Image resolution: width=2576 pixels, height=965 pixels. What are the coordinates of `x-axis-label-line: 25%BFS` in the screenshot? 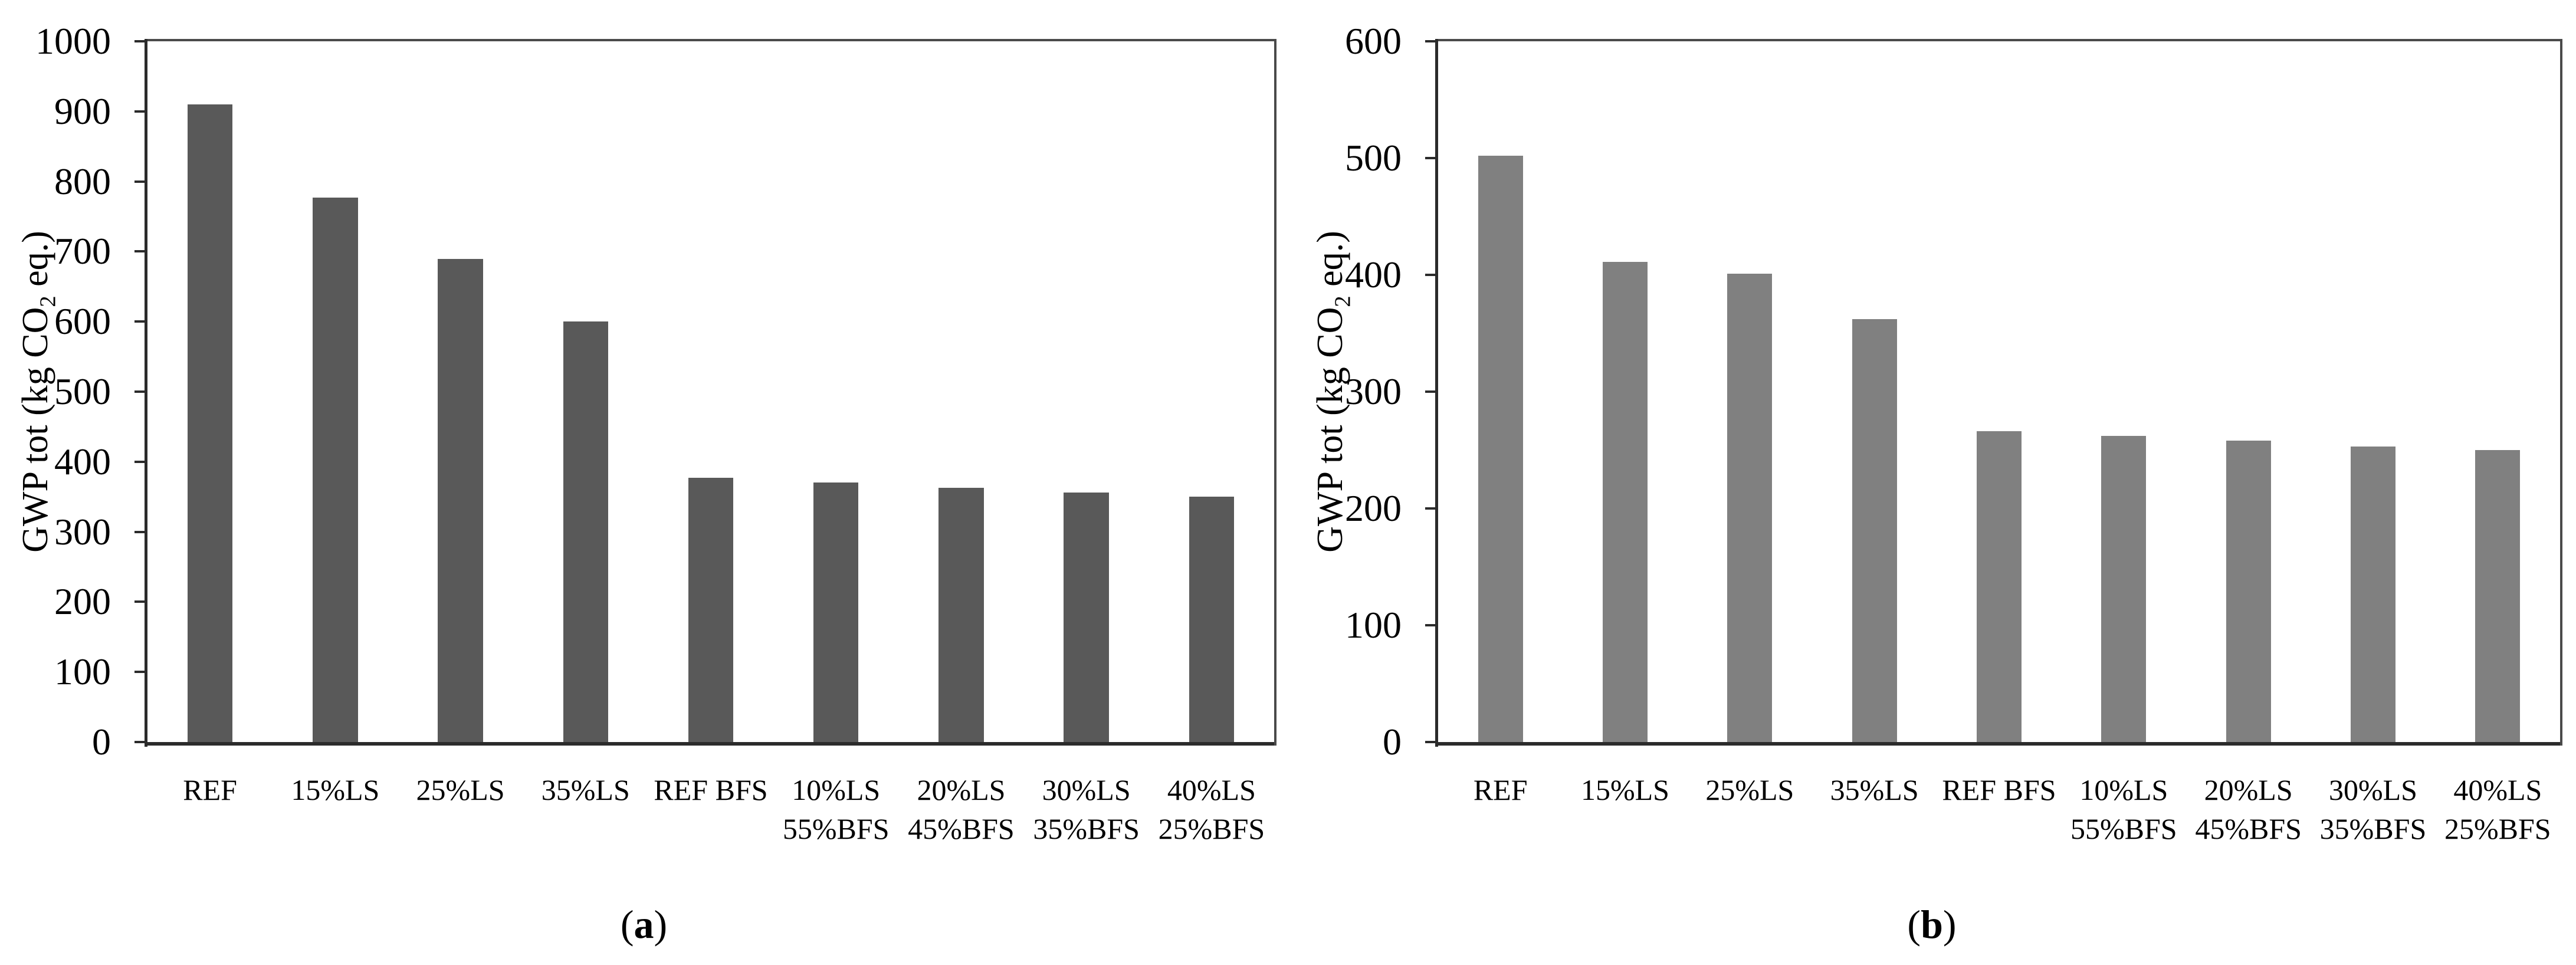 It's located at (2497, 828).